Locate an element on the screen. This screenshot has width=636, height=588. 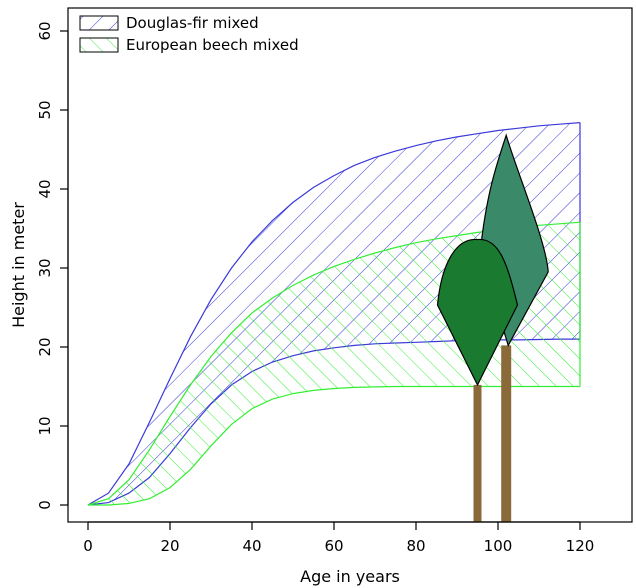
legend-label: European beech mixed is located at coordinates (212, 45).